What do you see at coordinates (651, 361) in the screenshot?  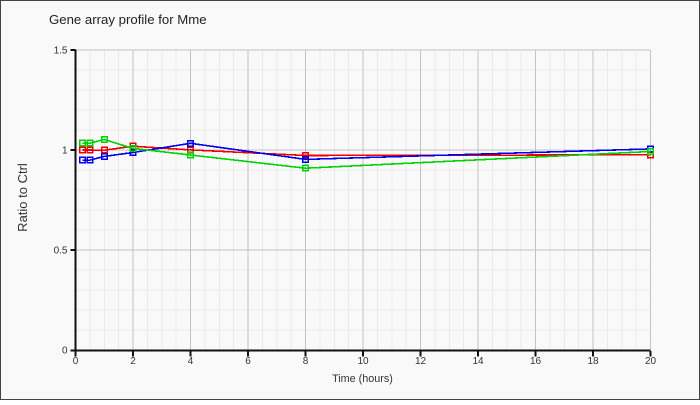 I see `svg-text: 20` at bounding box center [651, 361].